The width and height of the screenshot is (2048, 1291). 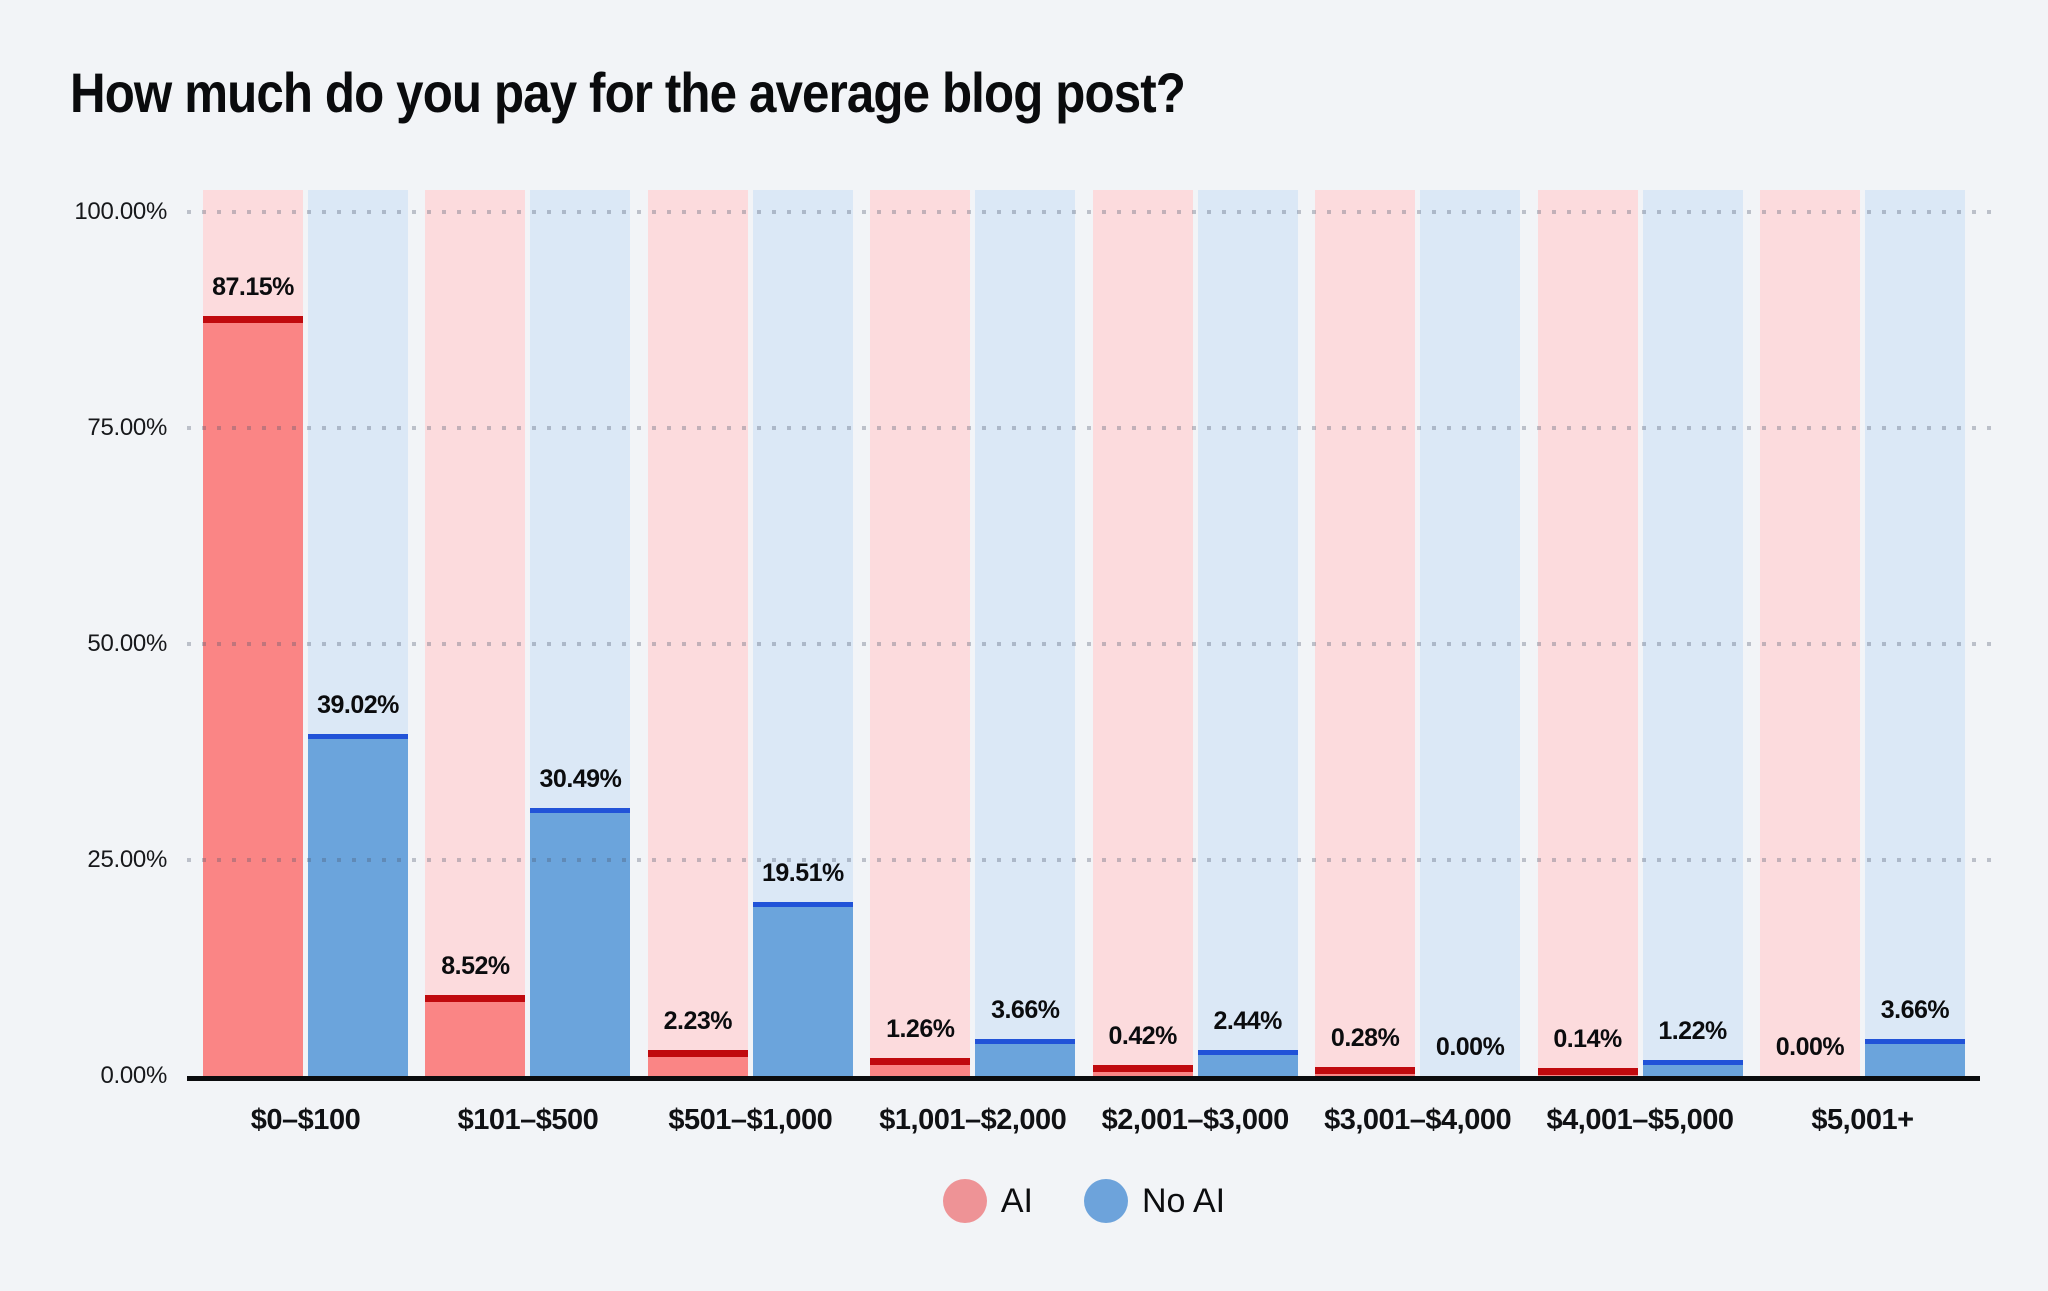 What do you see at coordinates (1105, 1201) in the screenshot?
I see `legend-swatch-no-ai-icon` at bounding box center [1105, 1201].